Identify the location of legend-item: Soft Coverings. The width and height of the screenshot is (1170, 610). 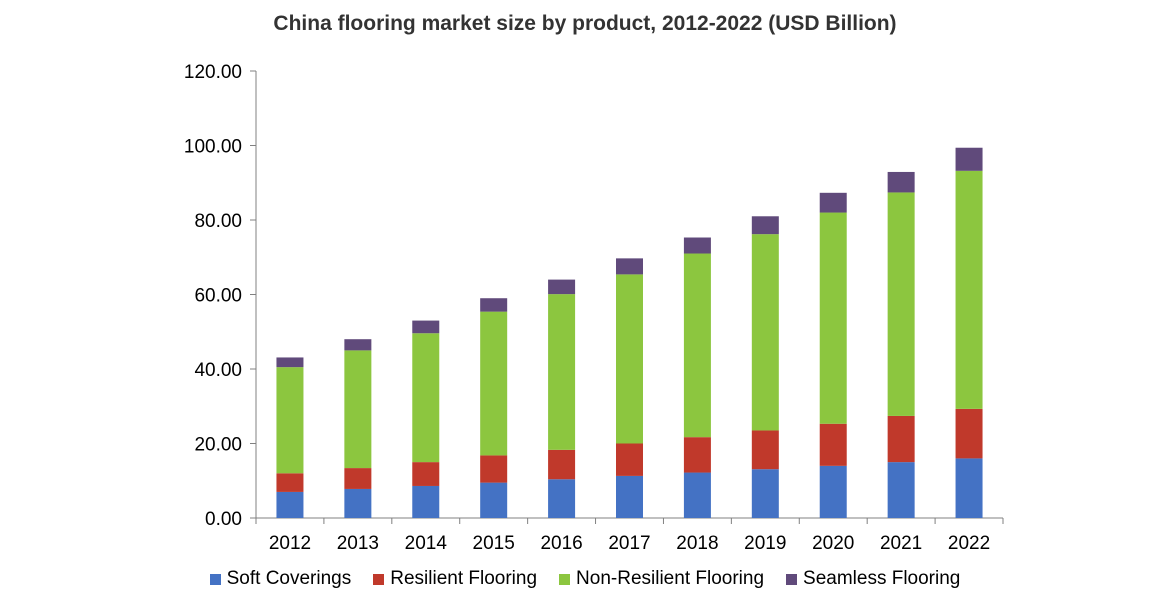
(280, 579).